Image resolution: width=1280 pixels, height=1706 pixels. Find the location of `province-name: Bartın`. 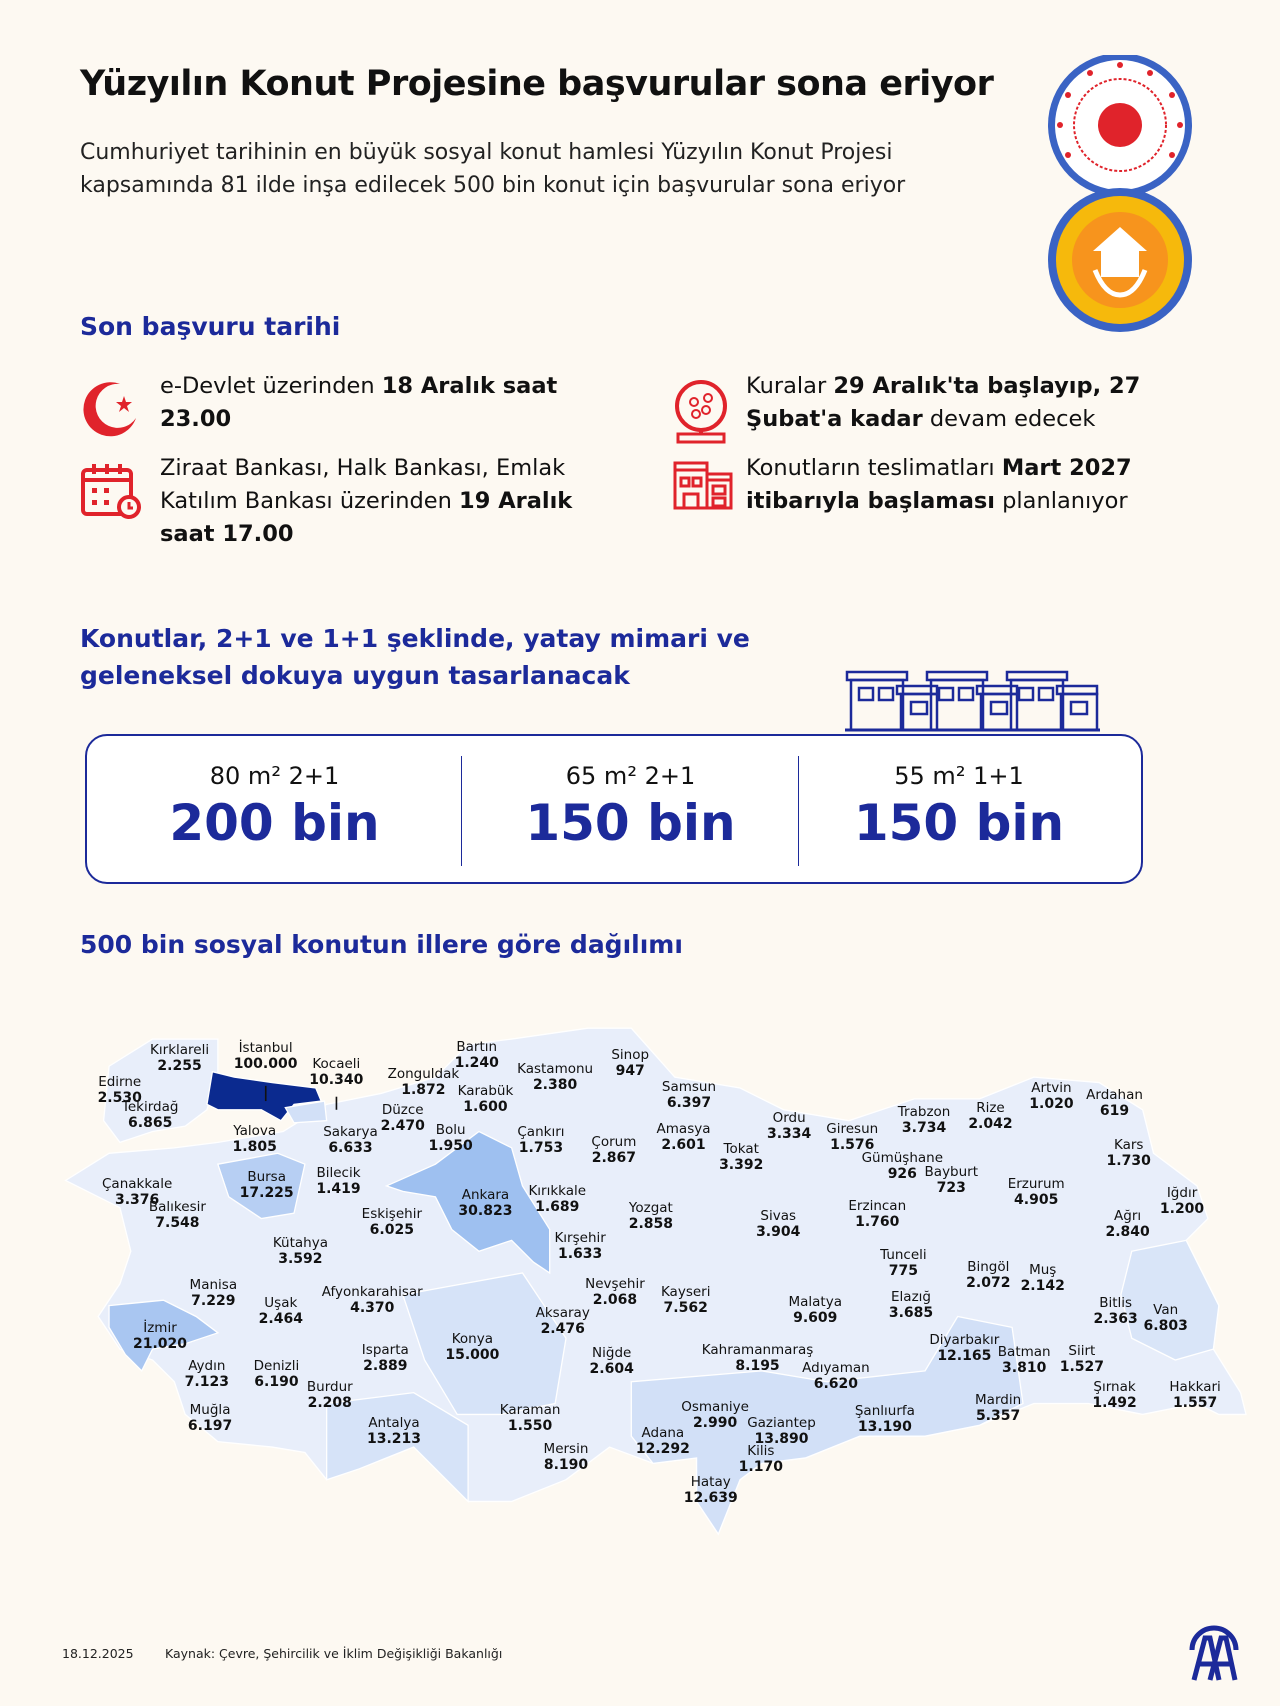

province-name: Bartın is located at coordinates (477, 1047).